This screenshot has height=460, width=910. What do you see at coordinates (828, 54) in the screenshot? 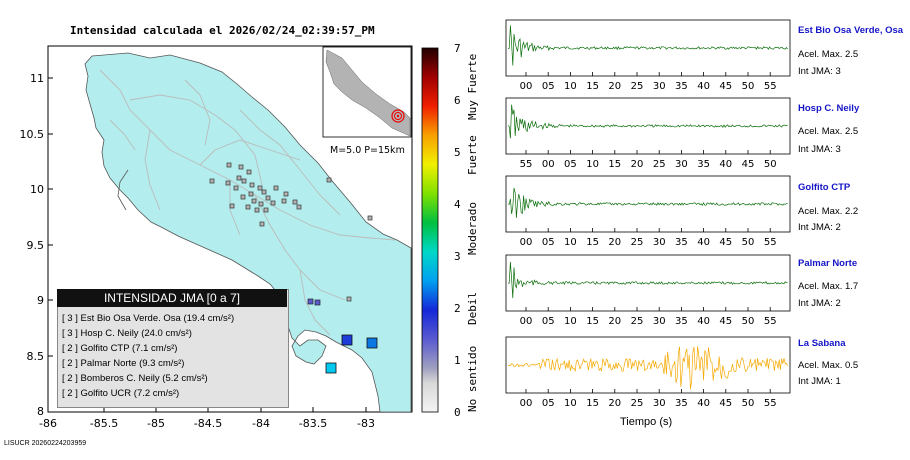
I see `station-acel: Acel. Max. 2.5` at bounding box center [828, 54].